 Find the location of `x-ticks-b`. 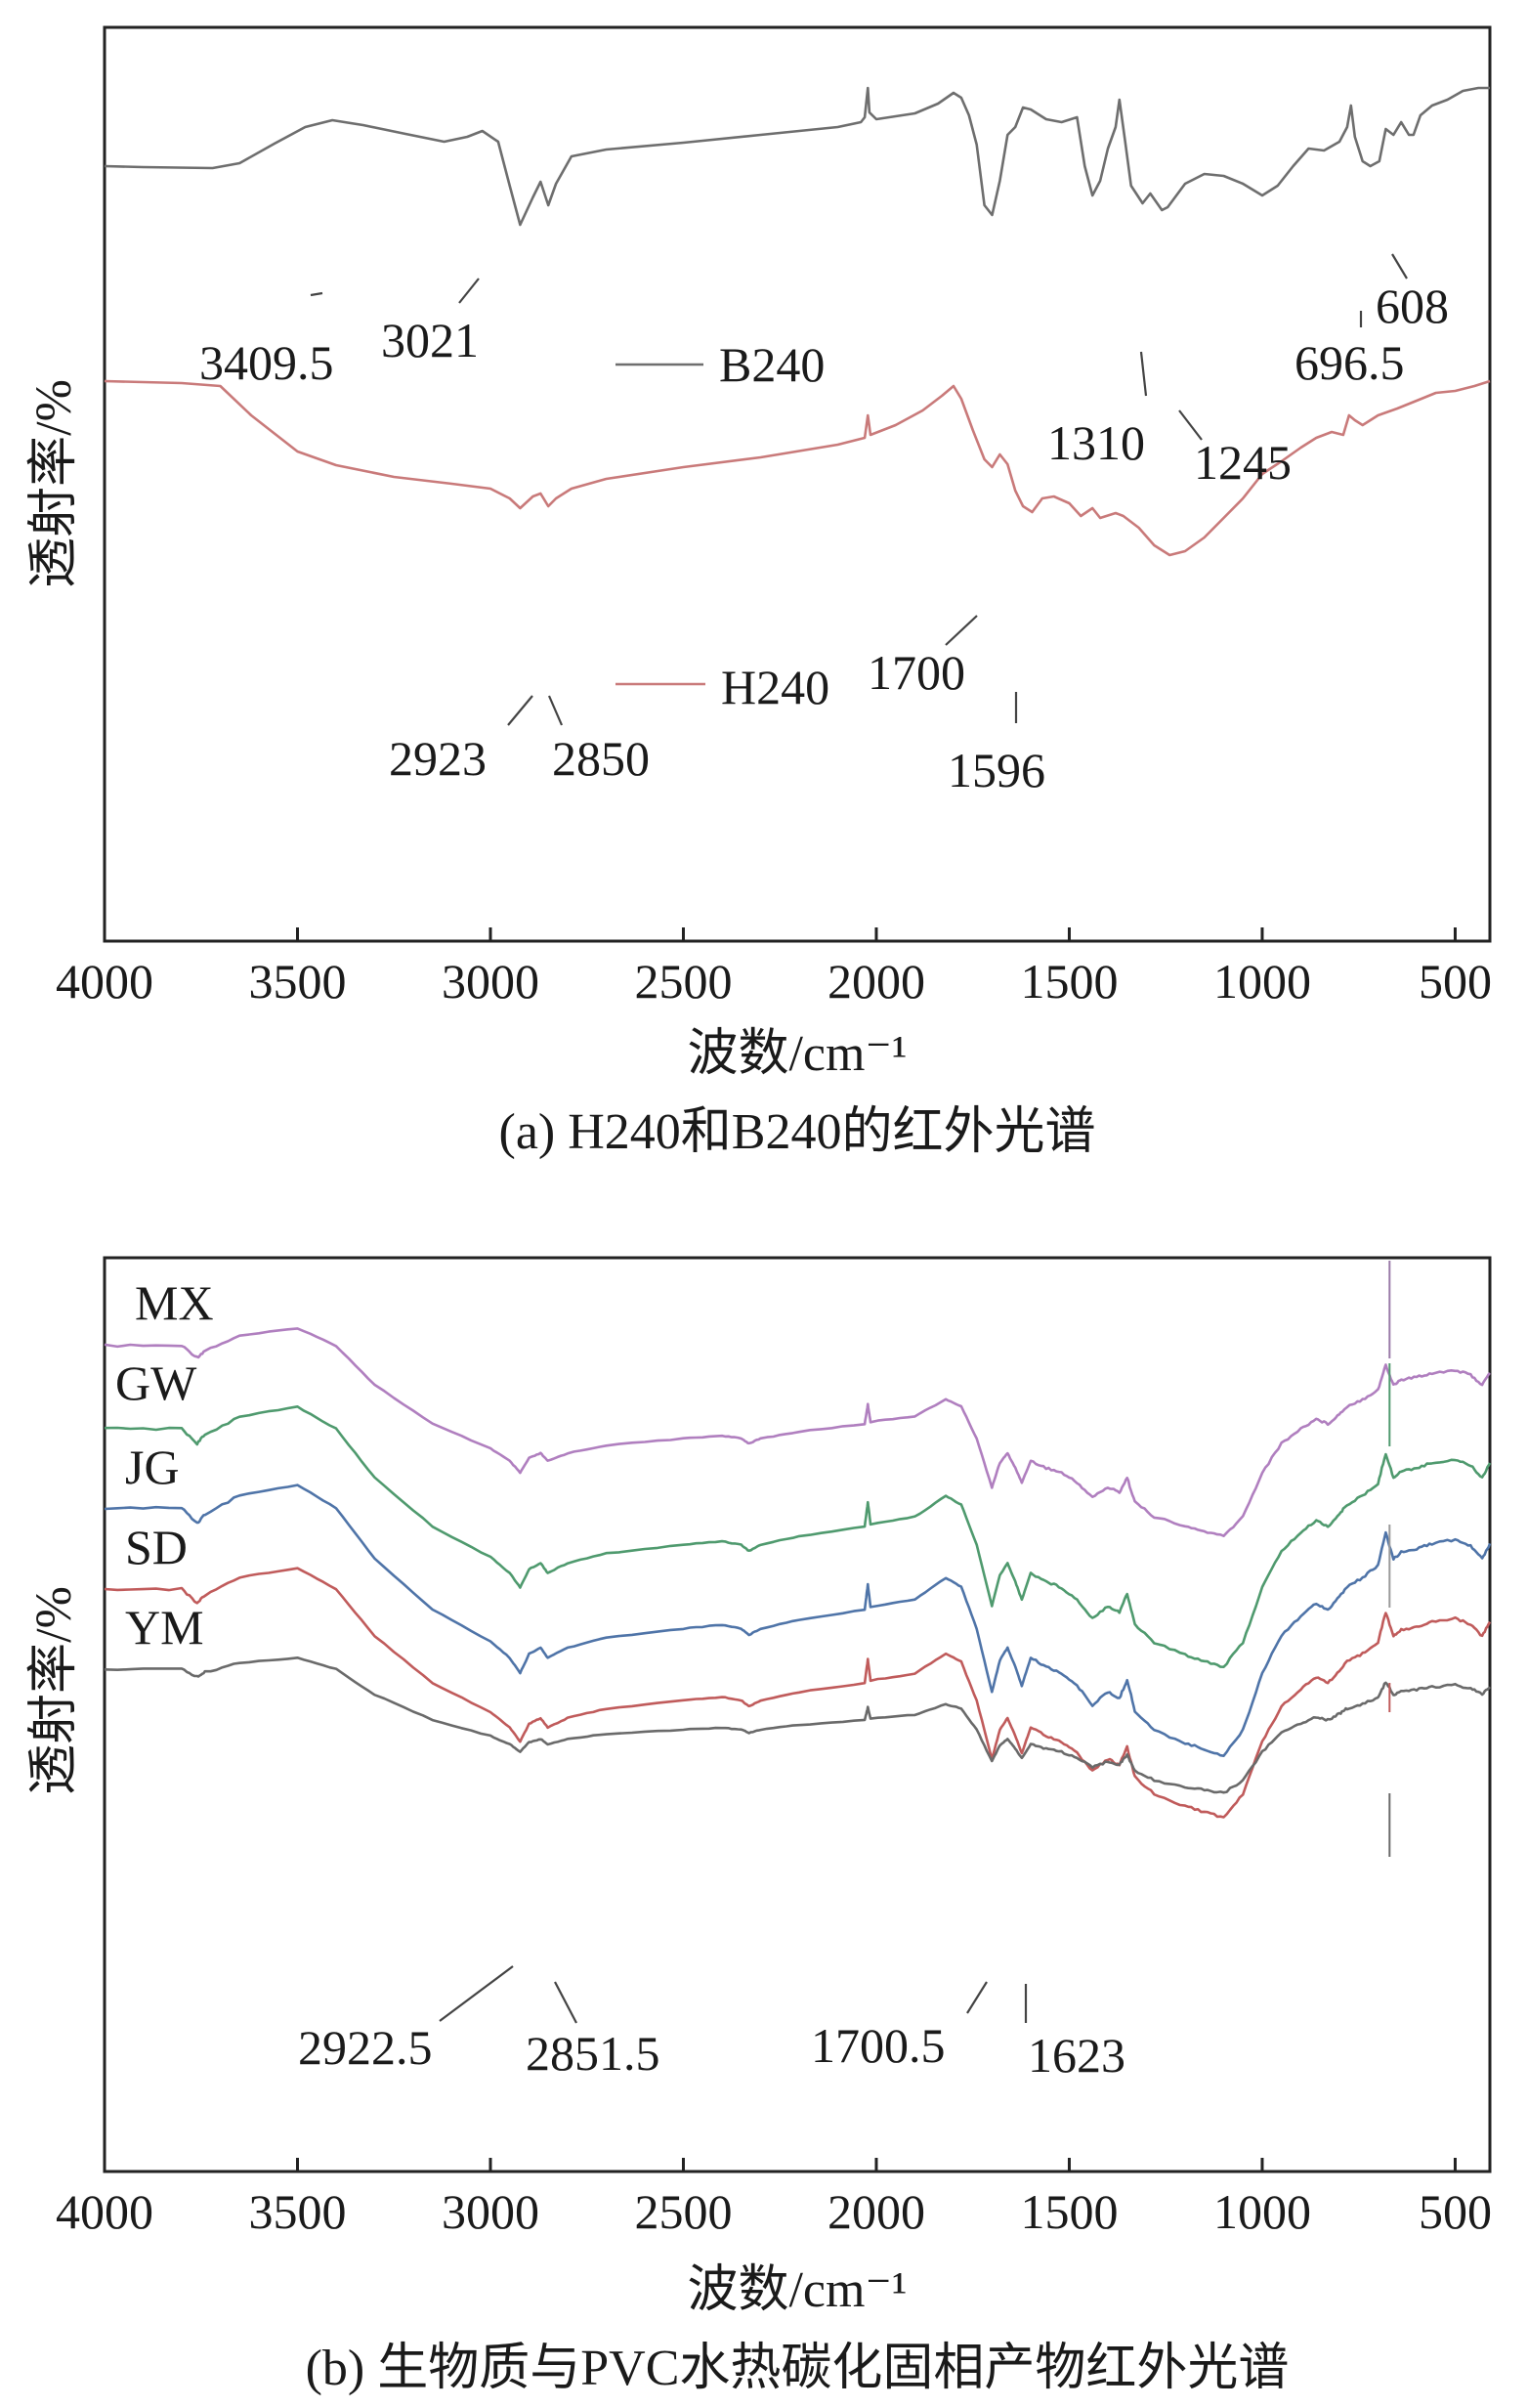

x-ticks-b is located at coordinates (780, 2165).